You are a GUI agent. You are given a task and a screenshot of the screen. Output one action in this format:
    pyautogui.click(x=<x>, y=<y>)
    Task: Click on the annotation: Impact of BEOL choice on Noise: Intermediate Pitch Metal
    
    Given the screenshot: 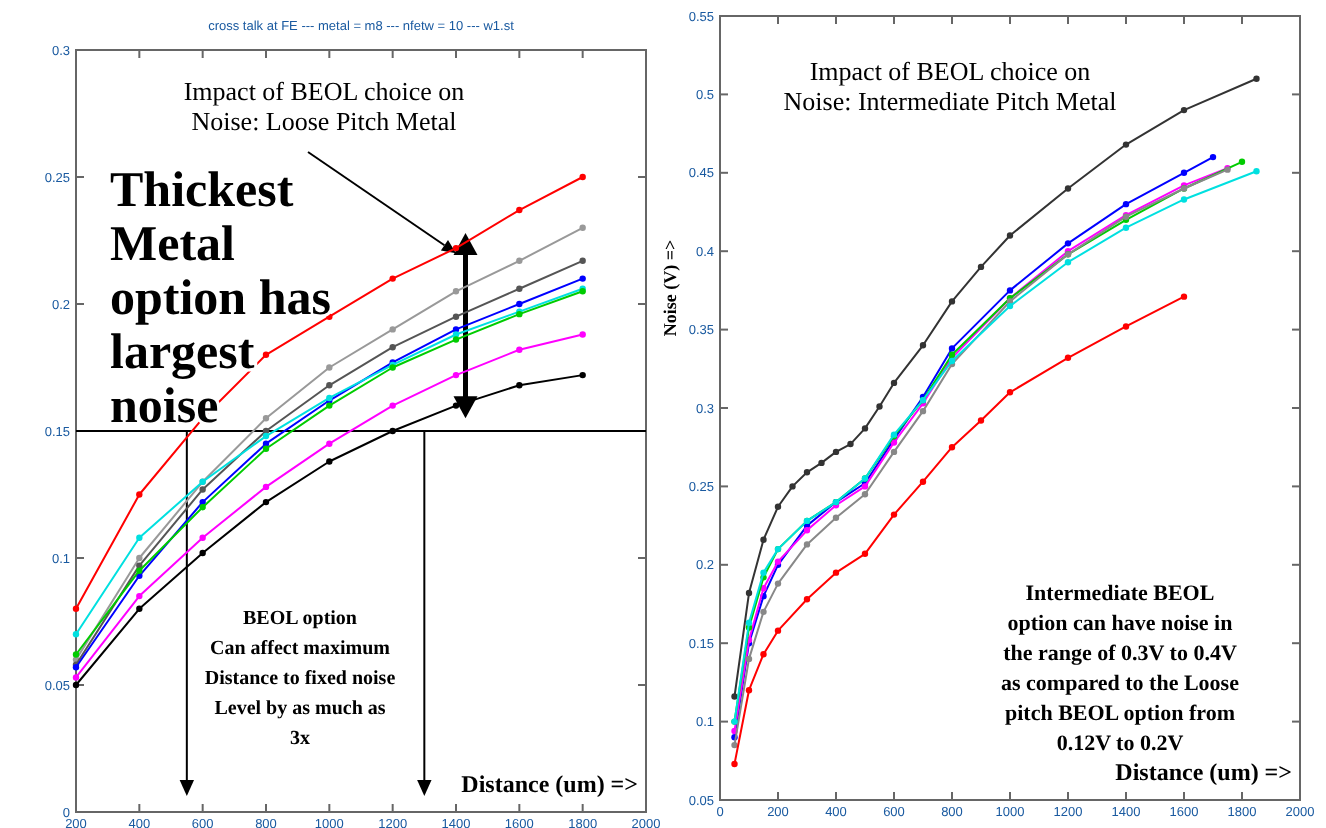 What is the action you would take?
    pyautogui.click(x=950, y=86)
    